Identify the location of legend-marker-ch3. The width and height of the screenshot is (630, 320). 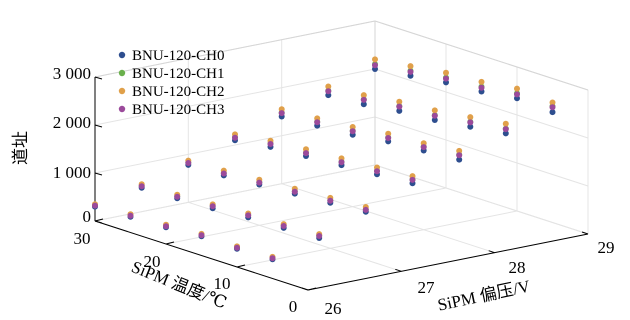
(122, 109).